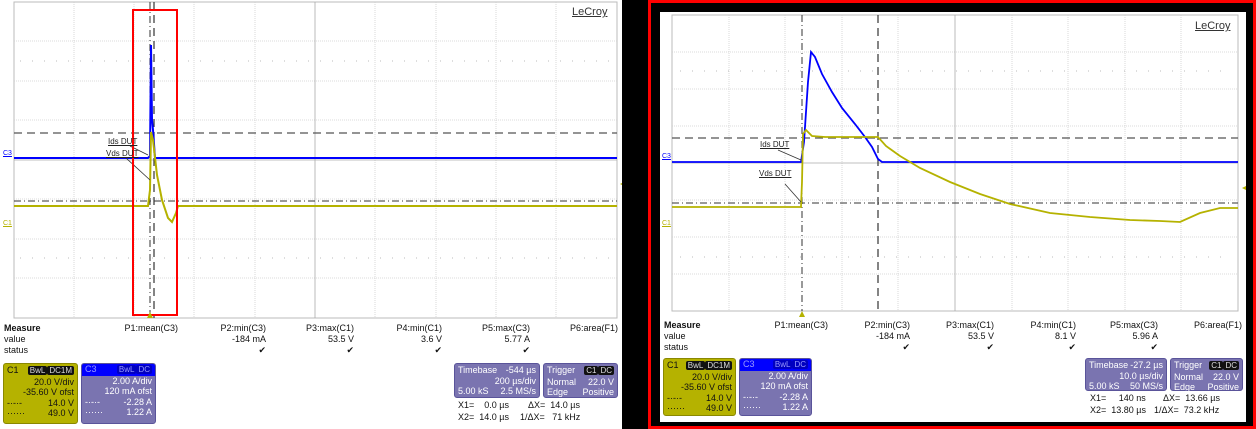 The image size is (1256, 429). I want to click on lecroy-logo: LeCroy, so click(1213, 26).